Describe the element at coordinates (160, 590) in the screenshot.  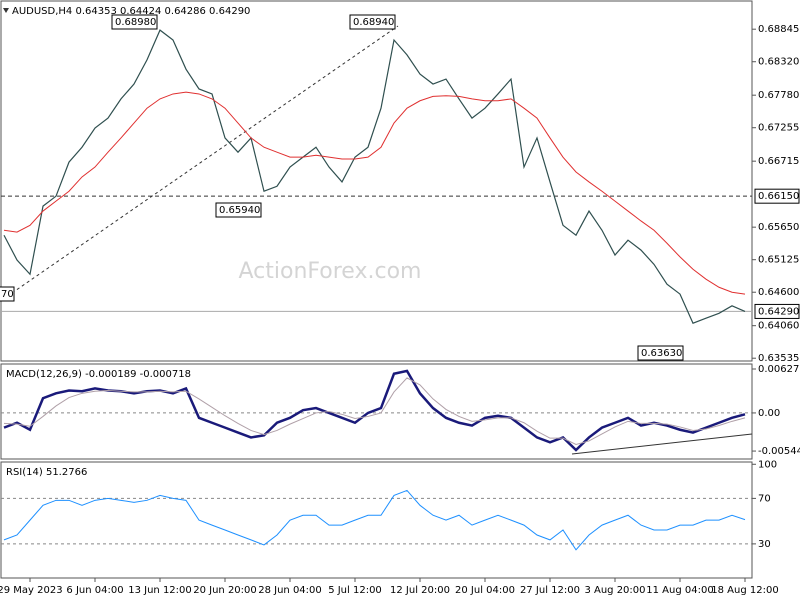
I see `x-tick-label: 13 Jun 12:00` at that location.